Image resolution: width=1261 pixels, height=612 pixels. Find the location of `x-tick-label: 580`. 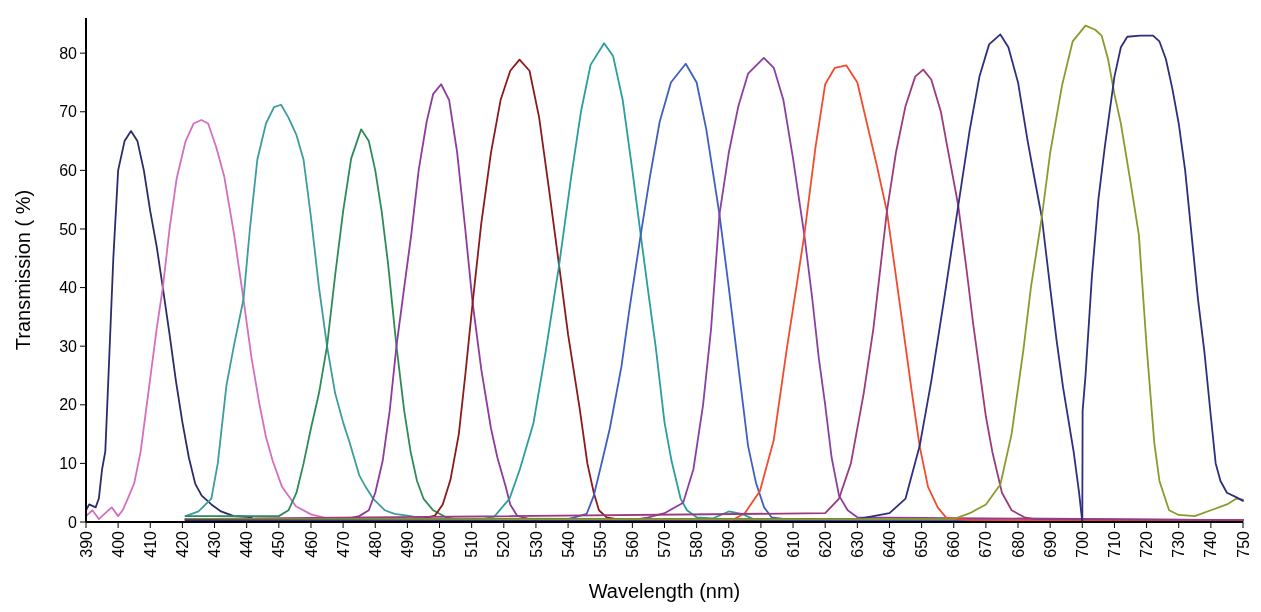

x-tick-label: 580 is located at coordinates (697, 544).